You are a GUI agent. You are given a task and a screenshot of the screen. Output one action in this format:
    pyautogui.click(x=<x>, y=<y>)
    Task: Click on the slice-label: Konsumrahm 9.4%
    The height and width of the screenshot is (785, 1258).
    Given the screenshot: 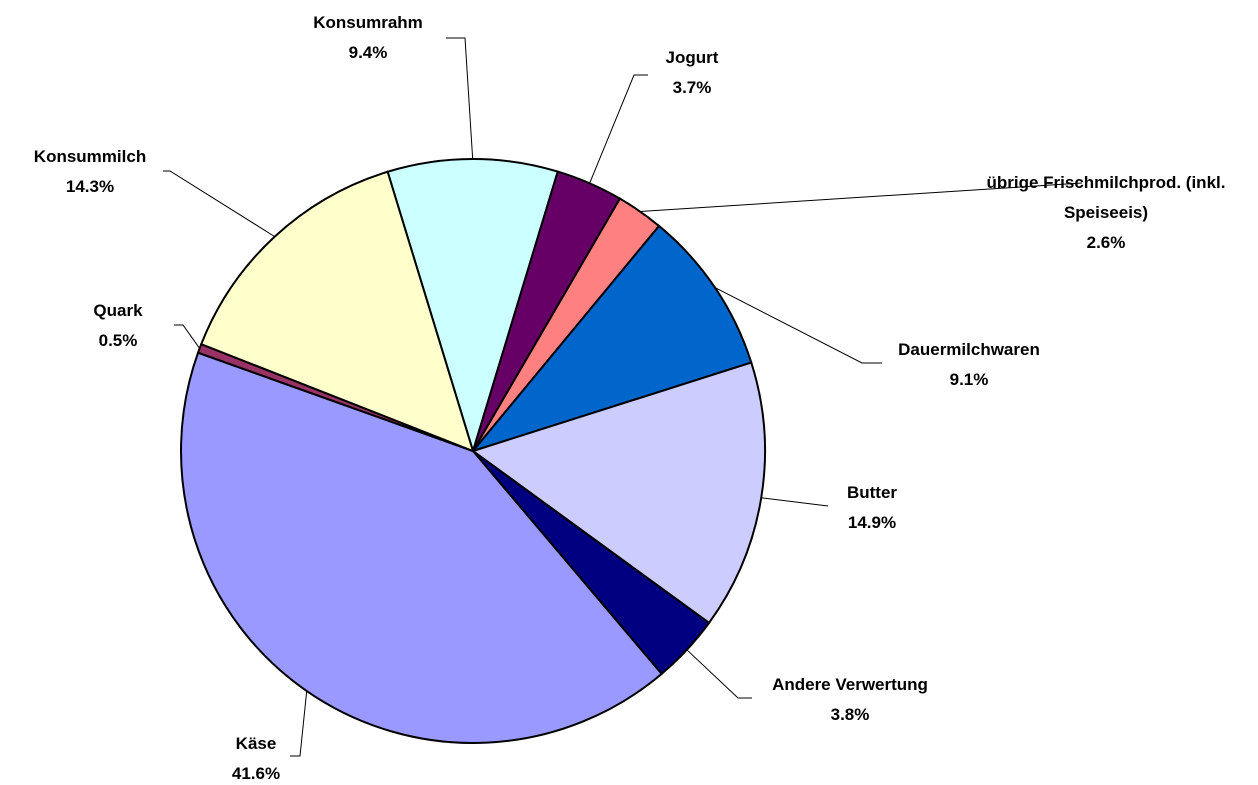 What is the action you would take?
    pyautogui.click(x=368, y=38)
    